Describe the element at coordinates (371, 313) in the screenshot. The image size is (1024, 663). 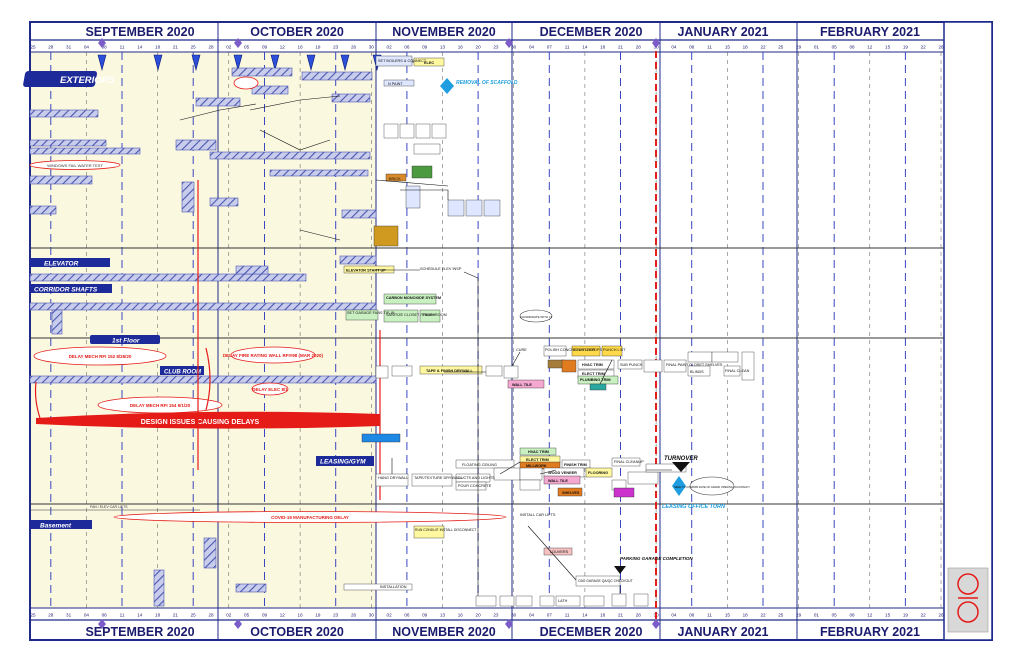
I see `svg-text: SET GARAGE FANS TIE-IN` at that location.